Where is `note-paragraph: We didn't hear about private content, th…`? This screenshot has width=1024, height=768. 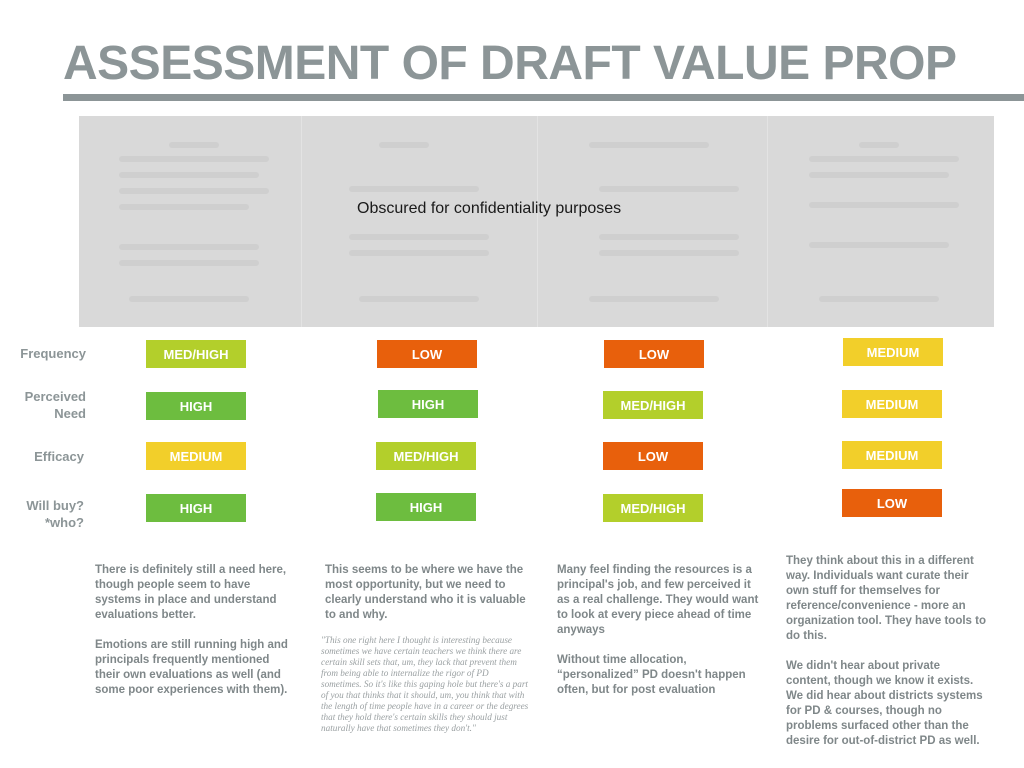
note-paragraph: We didn't hear about private content, th… is located at coordinates (884, 703).